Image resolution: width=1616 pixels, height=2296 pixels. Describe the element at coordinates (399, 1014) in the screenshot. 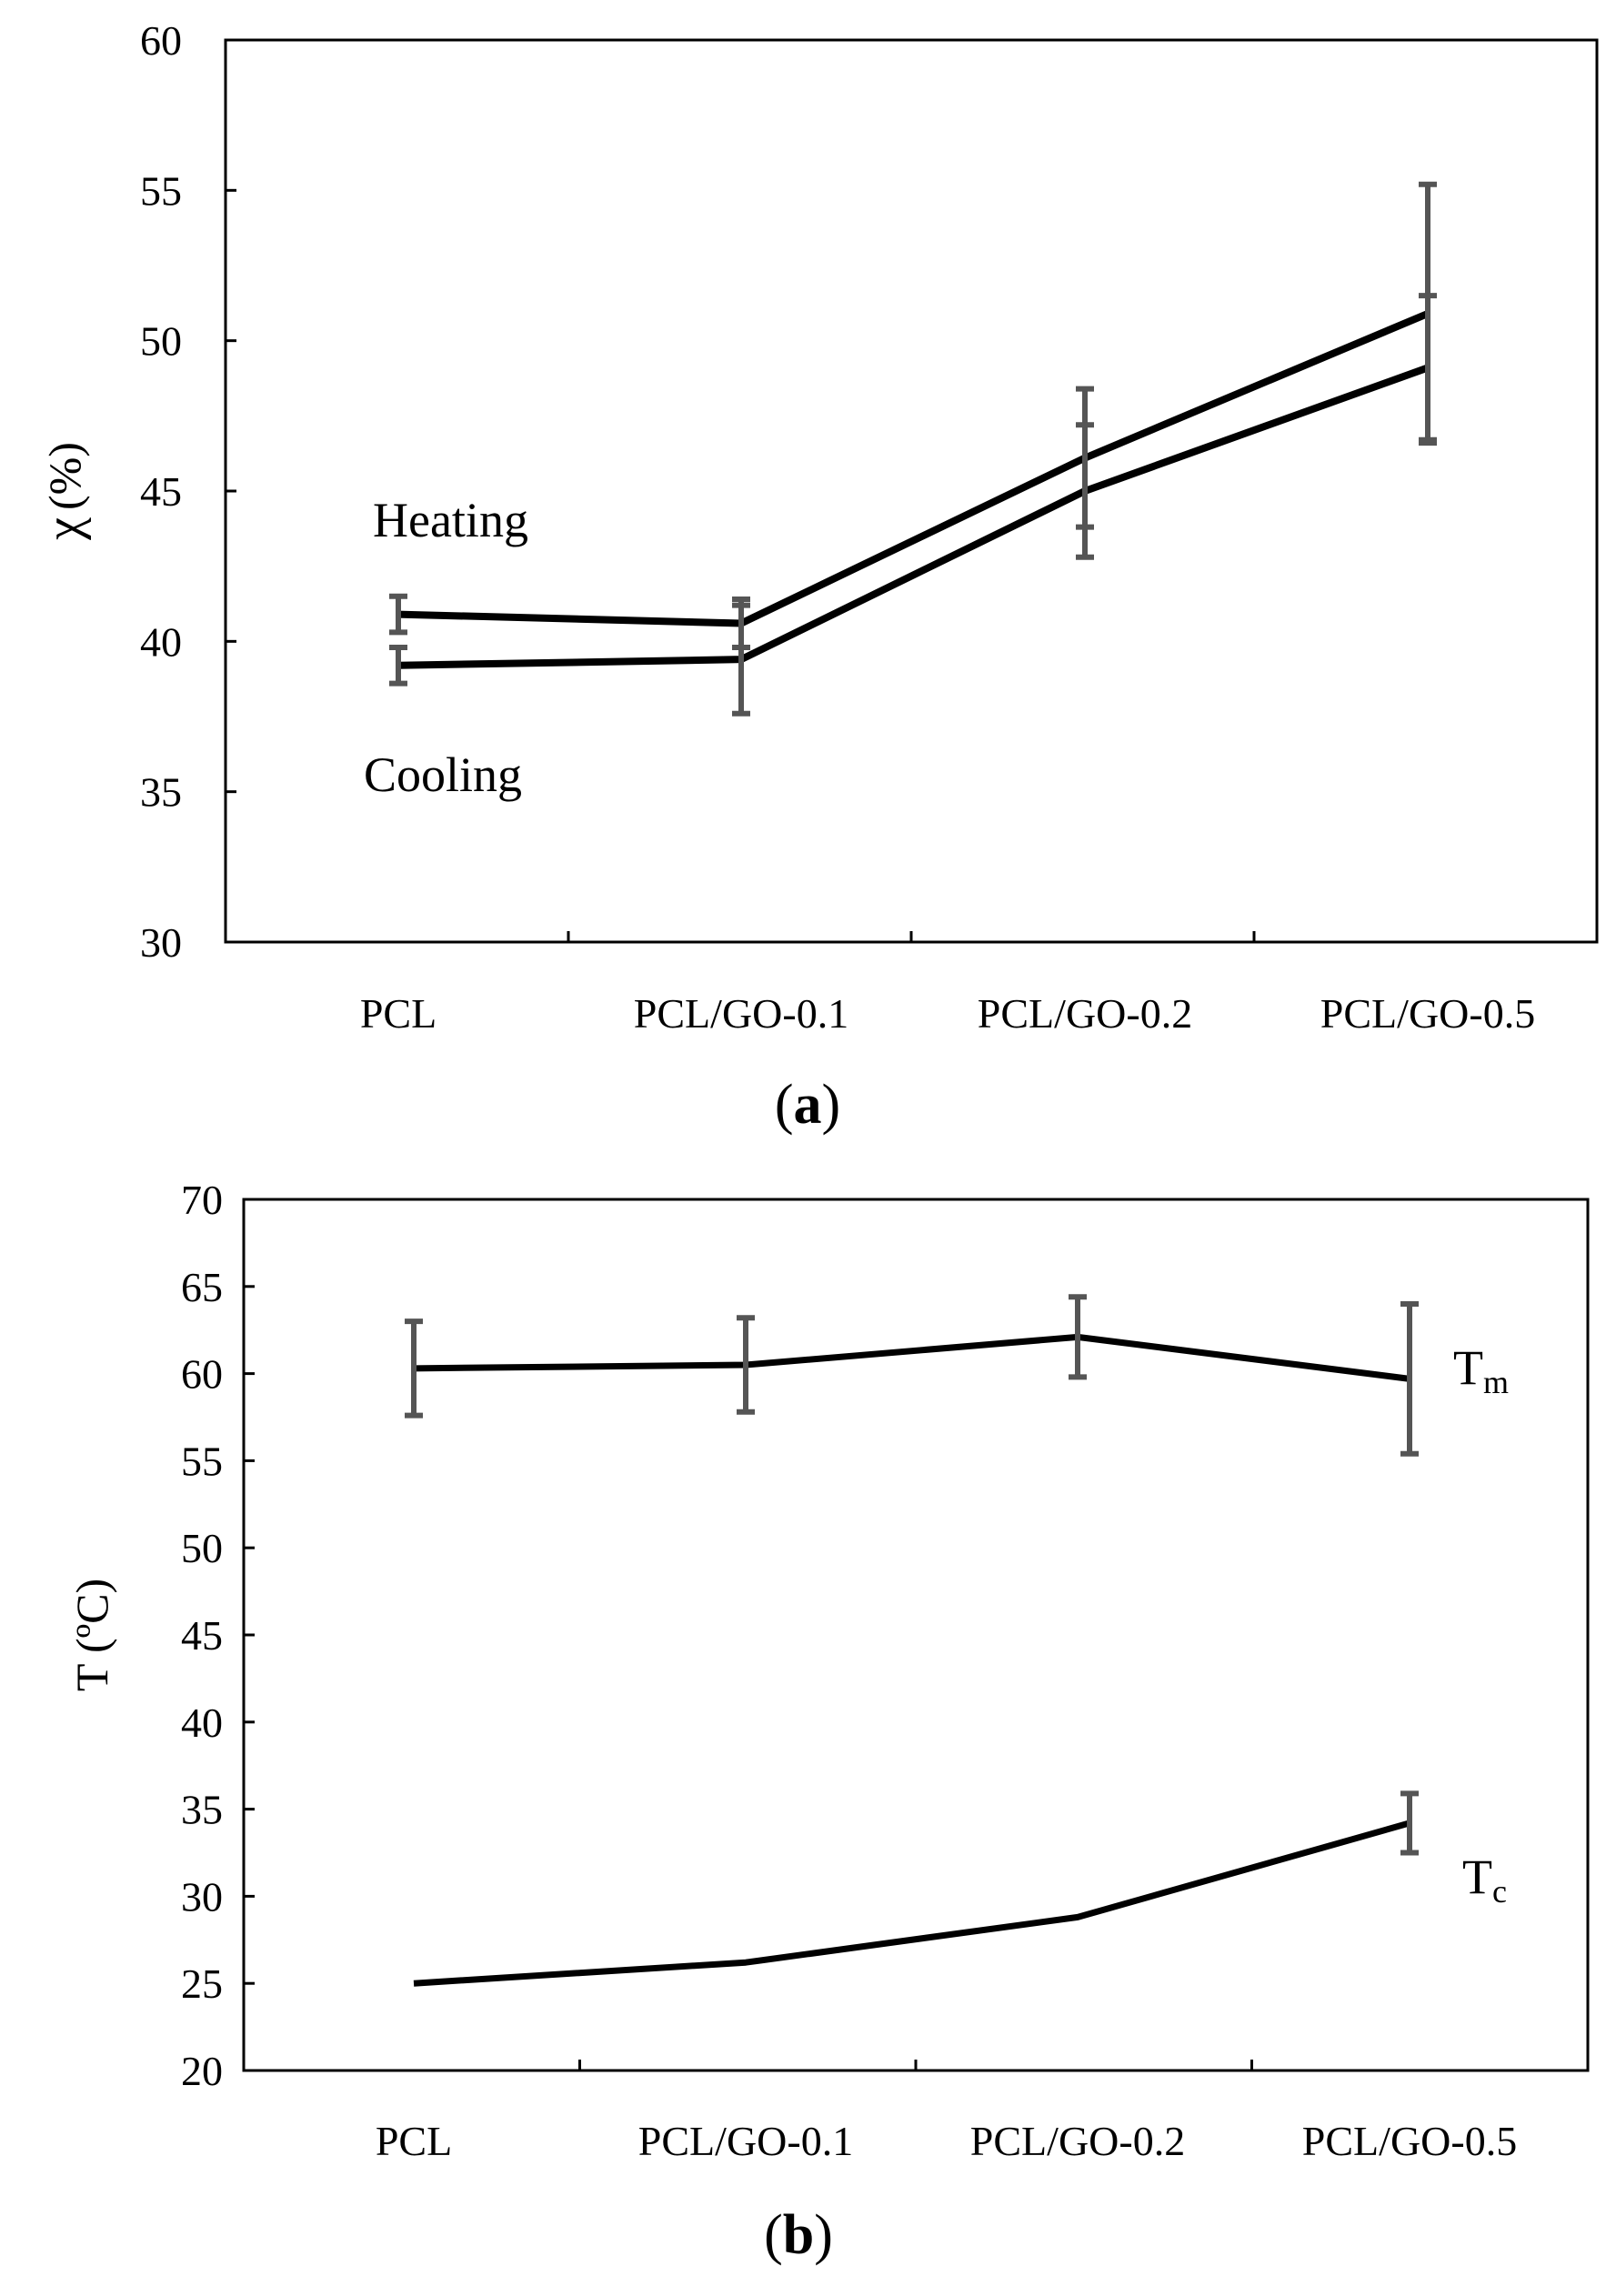

I see `chart-a-category-label: PCL` at that location.